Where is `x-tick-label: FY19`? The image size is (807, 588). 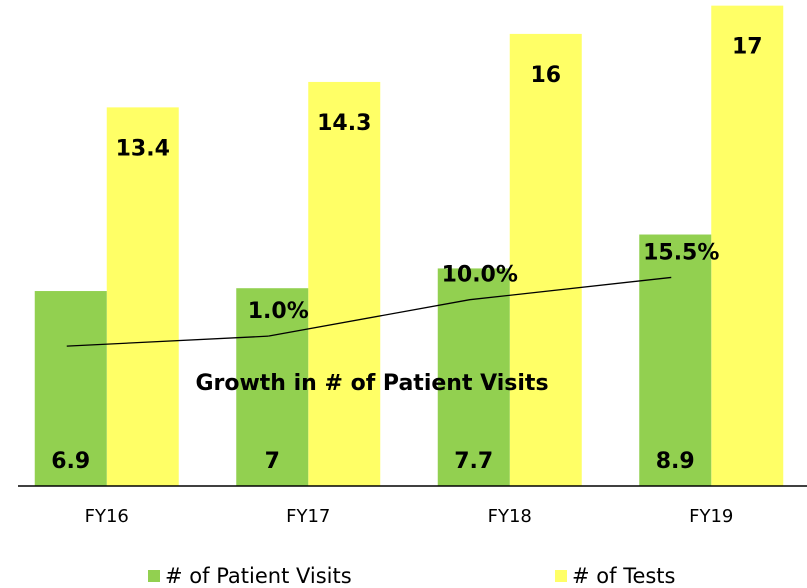 x-tick-label: FY19 is located at coordinates (711, 516).